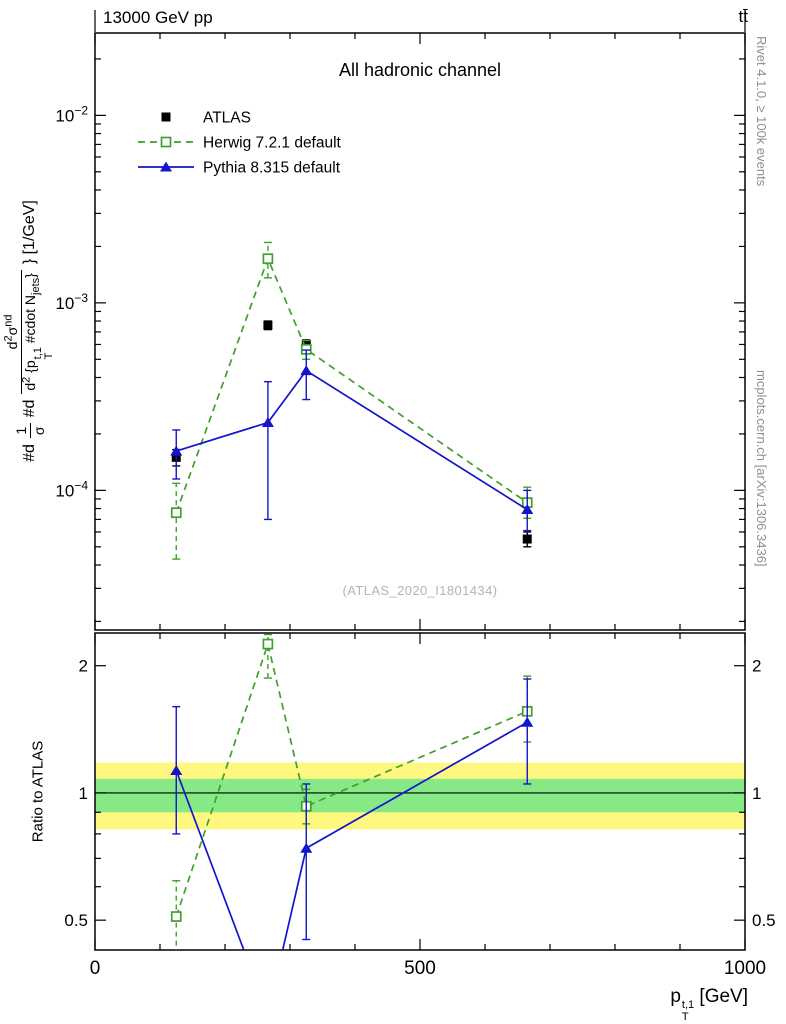 This screenshot has width=786, height=1024. What do you see at coordinates (95, 968) in the screenshot?
I see `x-tick-label: 0` at bounding box center [95, 968].